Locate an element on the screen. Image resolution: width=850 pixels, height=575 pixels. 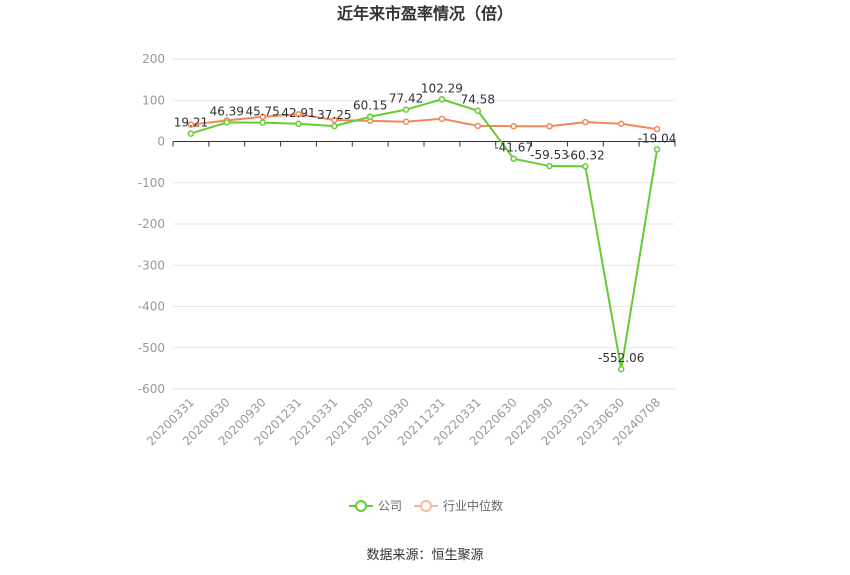
chart-title: 近年来市盈率情况（倍） is located at coordinates (425, 13).